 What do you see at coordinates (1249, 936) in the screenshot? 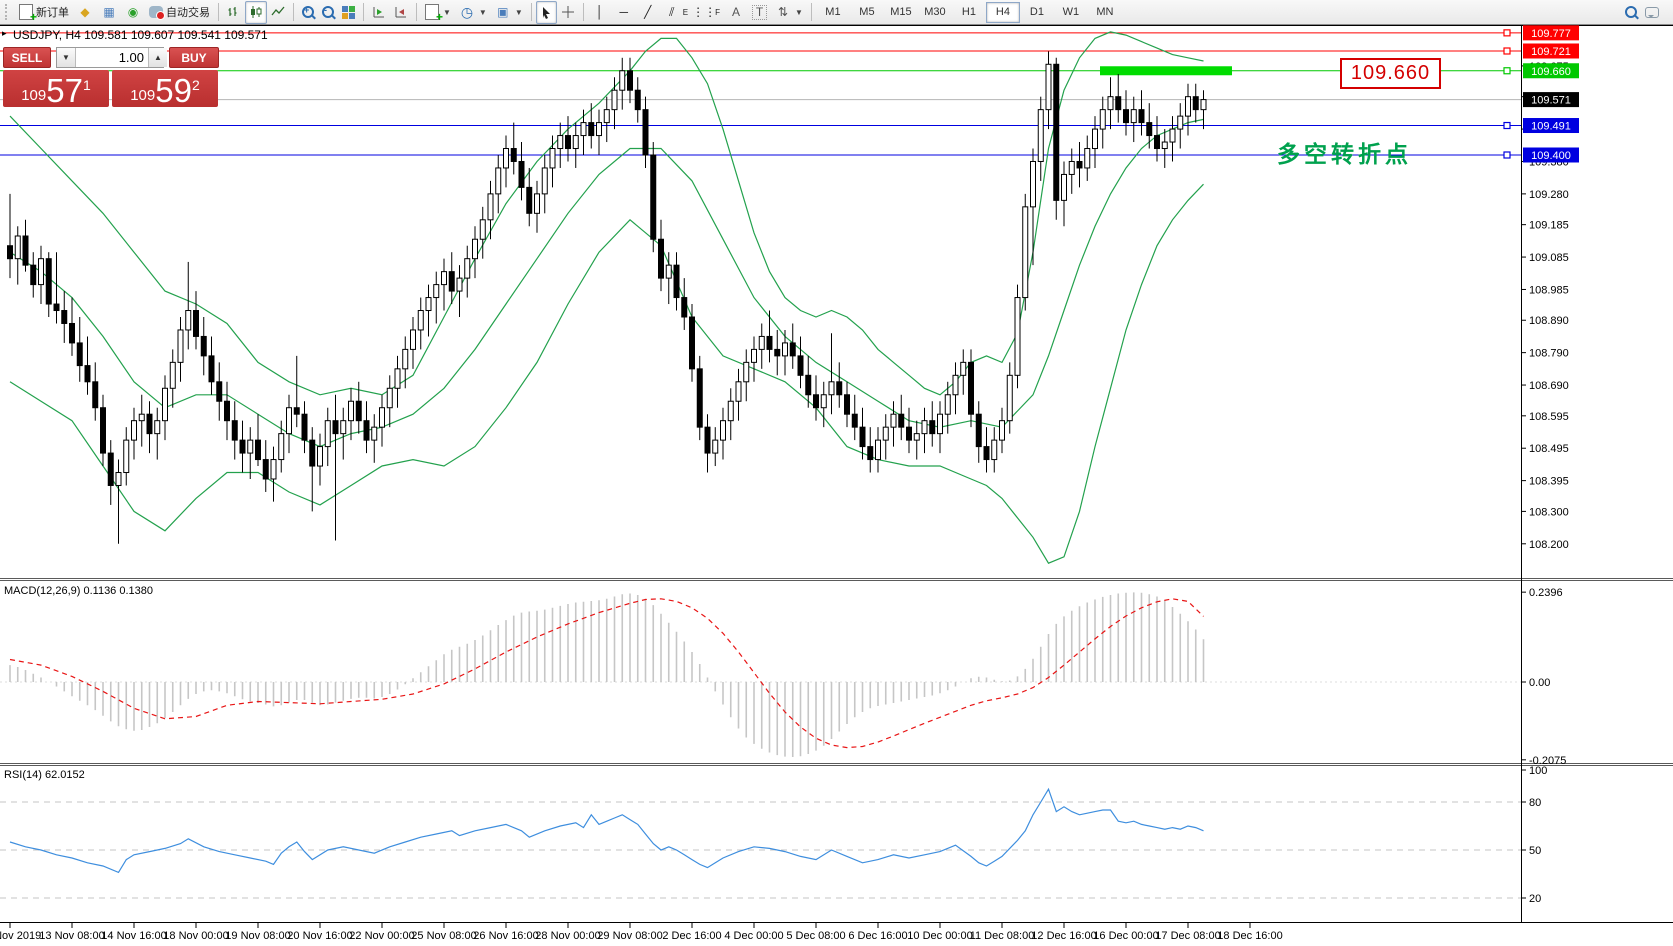
I see `svg-text: 18 Dec 16:00` at bounding box center [1249, 936].